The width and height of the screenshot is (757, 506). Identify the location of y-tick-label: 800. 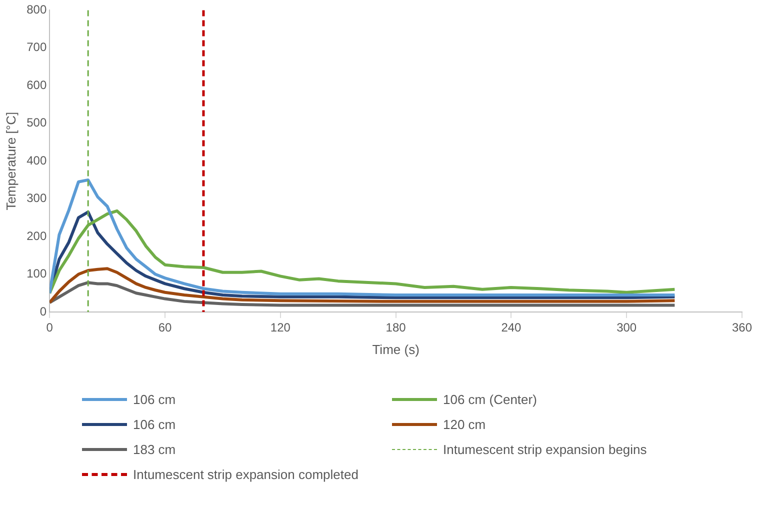
(36, 9).